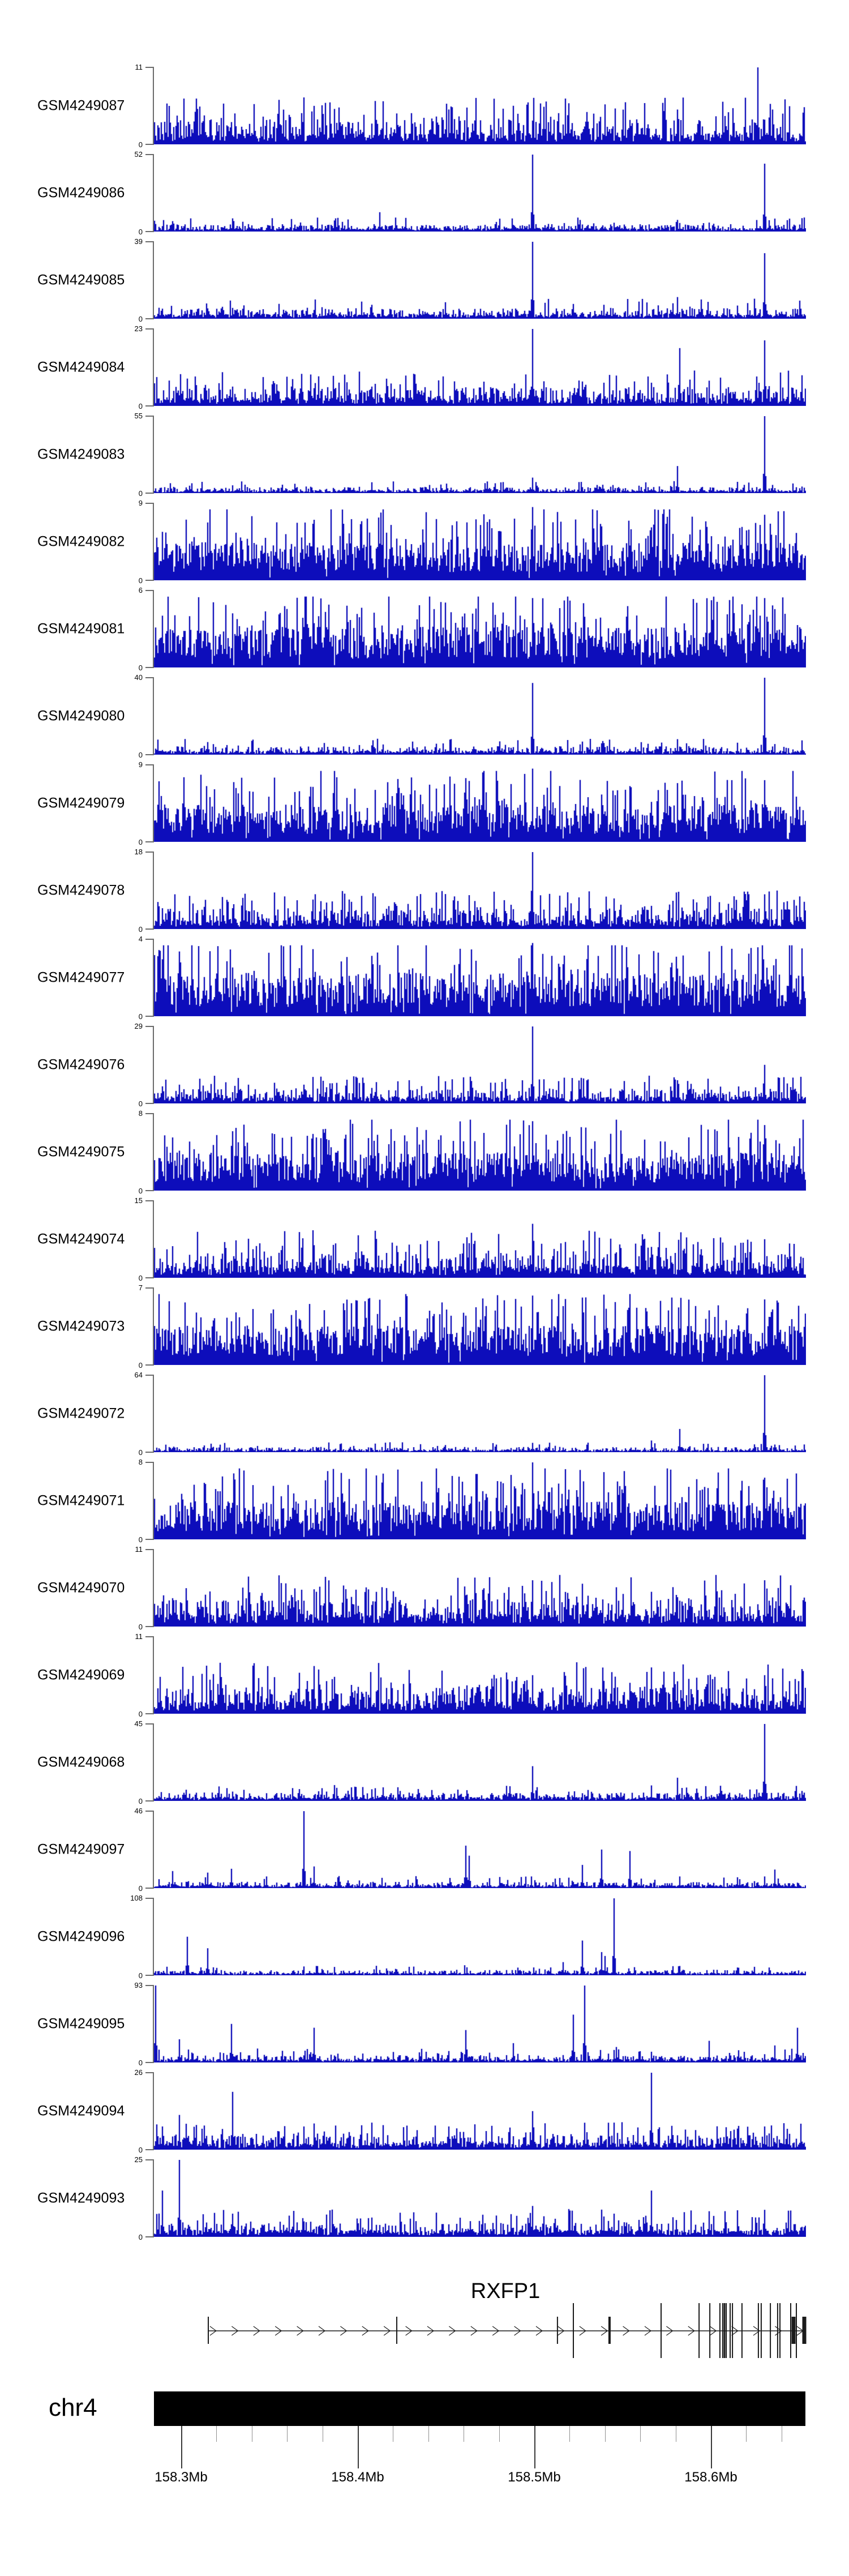  Describe the element at coordinates (424, 1152) in the screenshot. I see `coverage-track: GSM4249075 8 0` at that location.